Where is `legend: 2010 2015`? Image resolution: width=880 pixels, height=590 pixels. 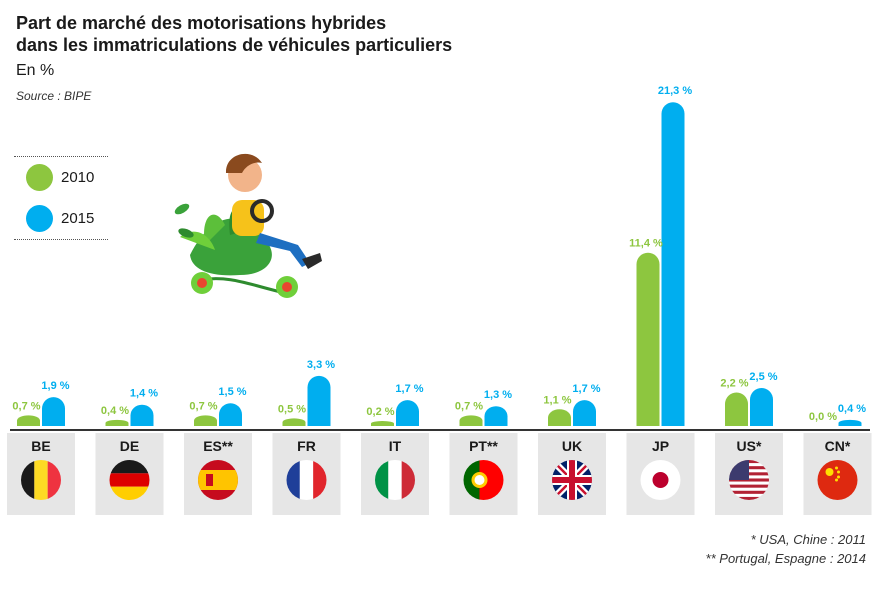
legend: 2010 2015 is located at coordinates (61, 198).